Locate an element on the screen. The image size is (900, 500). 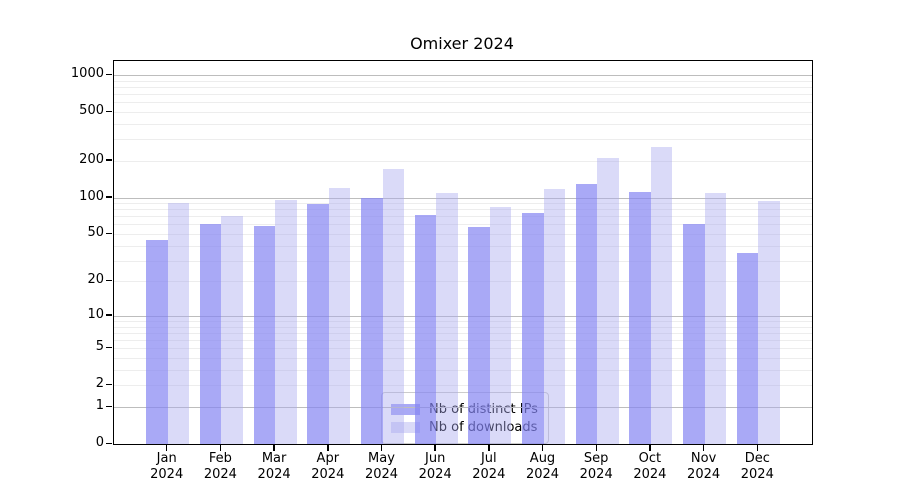
y-tick-label: 200 is located at coordinates (91, 159).